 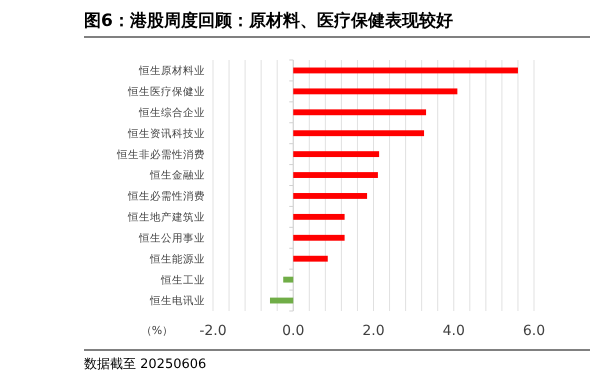 I want to click on x-axis-title: （%）, so click(x=157, y=330).